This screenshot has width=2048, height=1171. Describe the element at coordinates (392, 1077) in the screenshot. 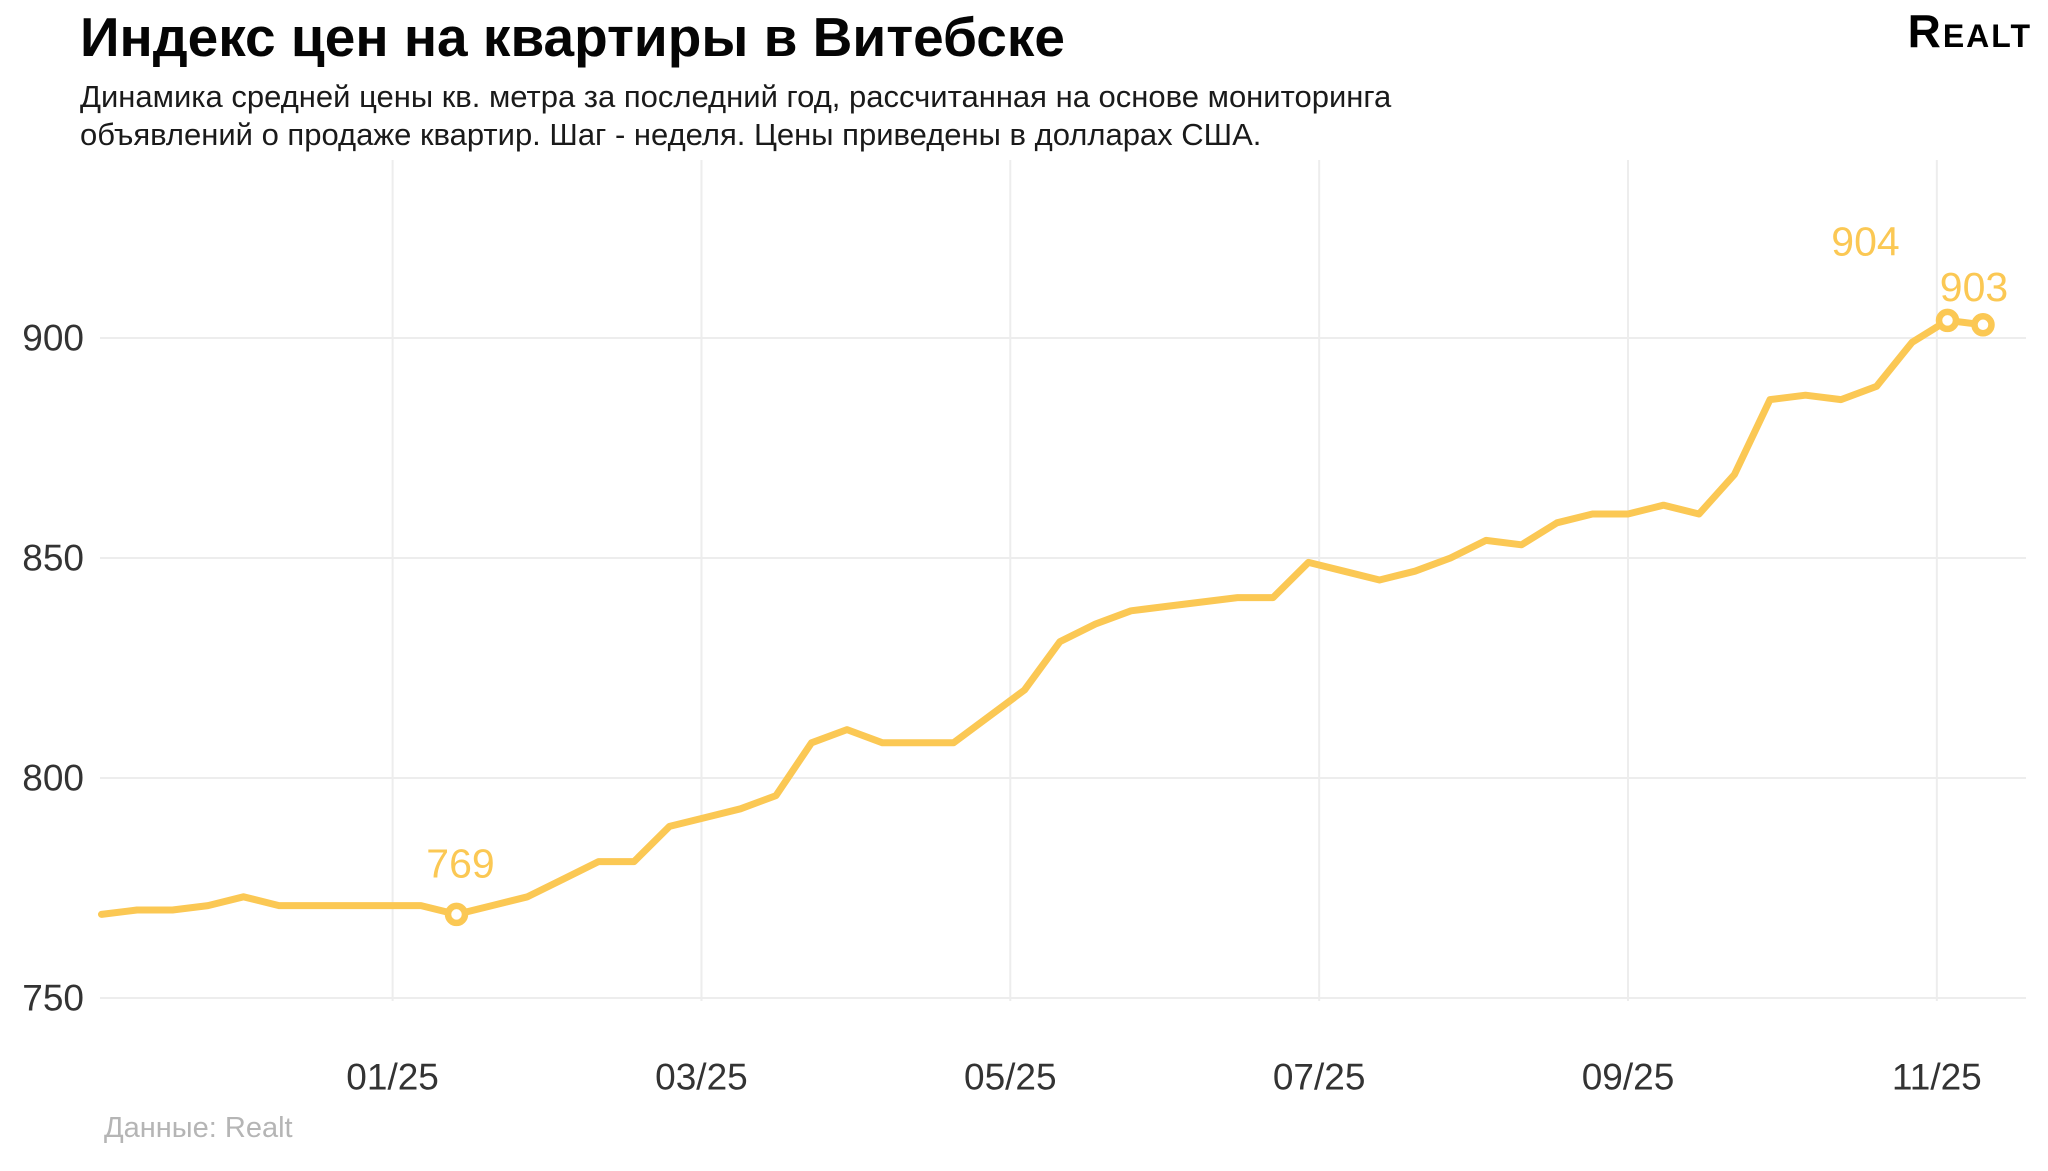

I see `x-axis-tick-label: 01/25` at that location.